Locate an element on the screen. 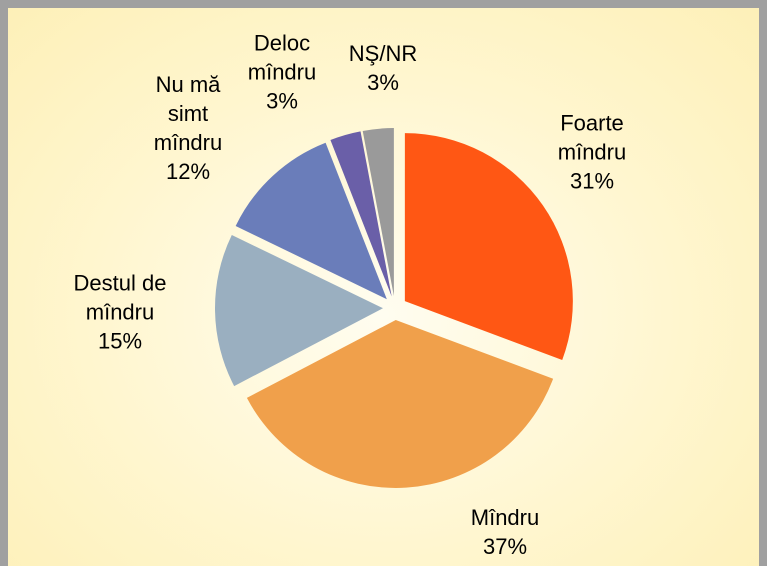 Image resolution: width=767 pixels, height=566 pixels. category-label: NŞ/NR is located at coordinates (383, 53).